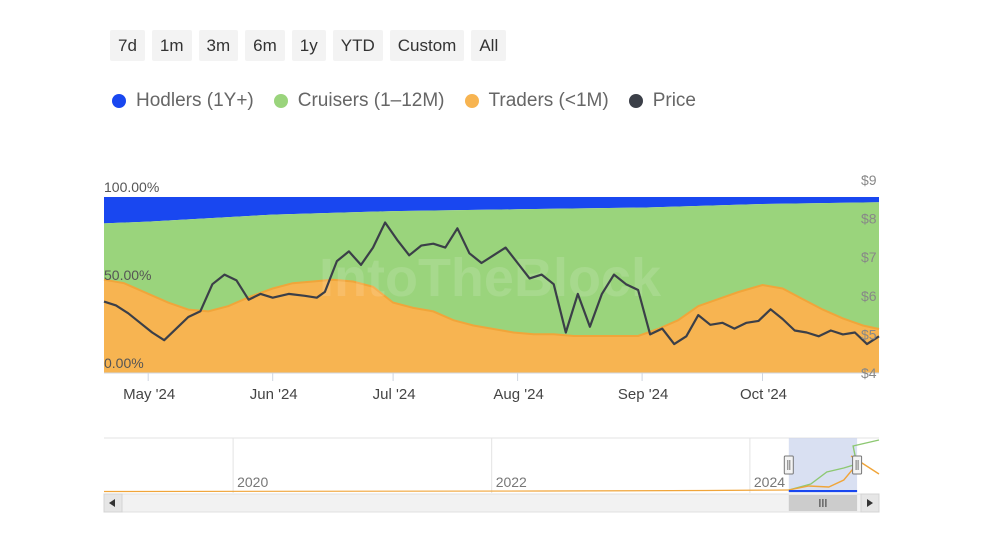 This screenshot has height=554, width=984. I want to click on legend-item-hodlers: Hodlers (1Y+), so click(183, 101).